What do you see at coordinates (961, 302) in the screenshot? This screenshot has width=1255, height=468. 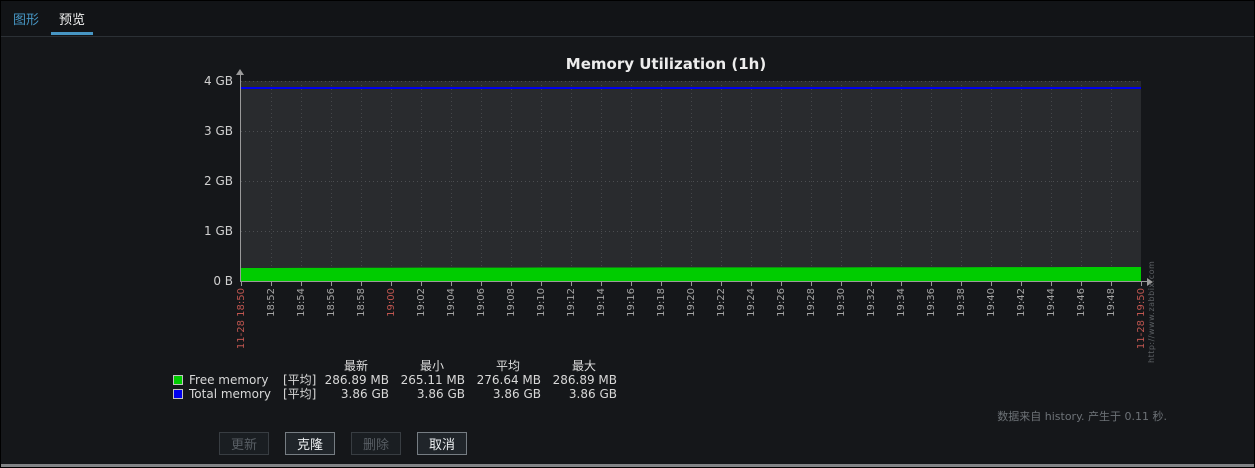 I see `x-tick-label: 19:38` at bounding box center [961, 302].